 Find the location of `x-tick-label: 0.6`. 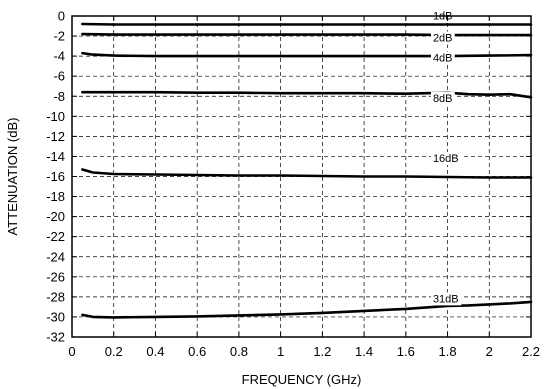

x-tick-label: 0.6 is located at coordinates (197, 351).